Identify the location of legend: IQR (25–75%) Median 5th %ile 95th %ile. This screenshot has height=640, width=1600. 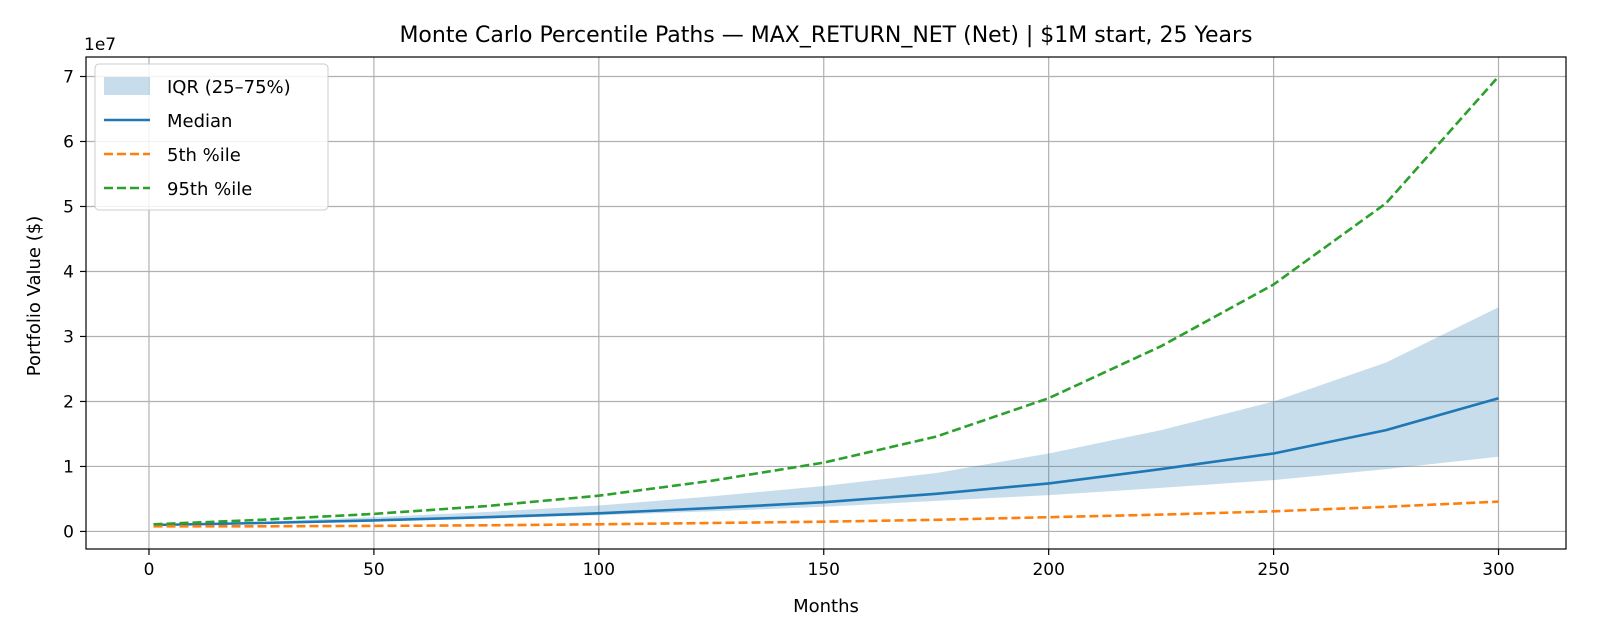
(211, 137).